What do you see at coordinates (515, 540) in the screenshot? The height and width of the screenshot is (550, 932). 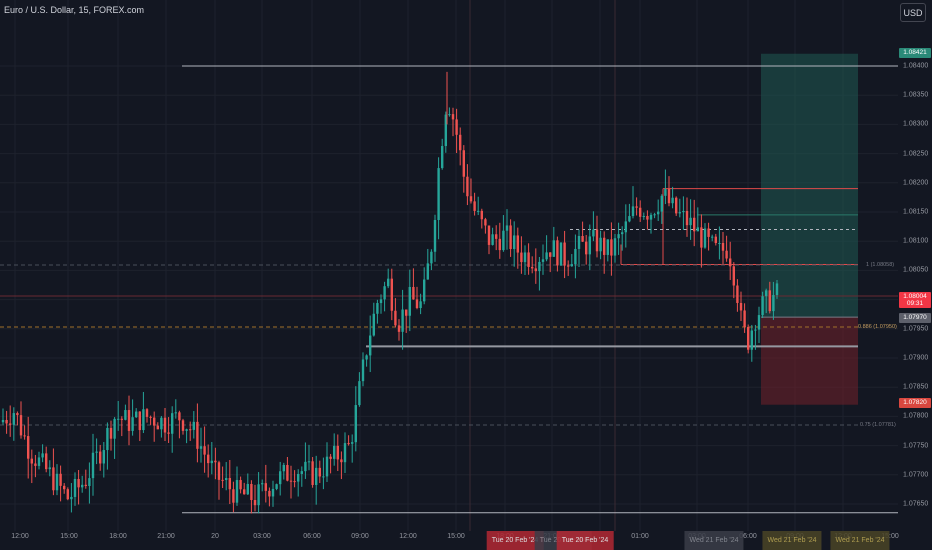 I see `time-range-flag: Tue 20 Feb '24` at bounding box center [515, 540].